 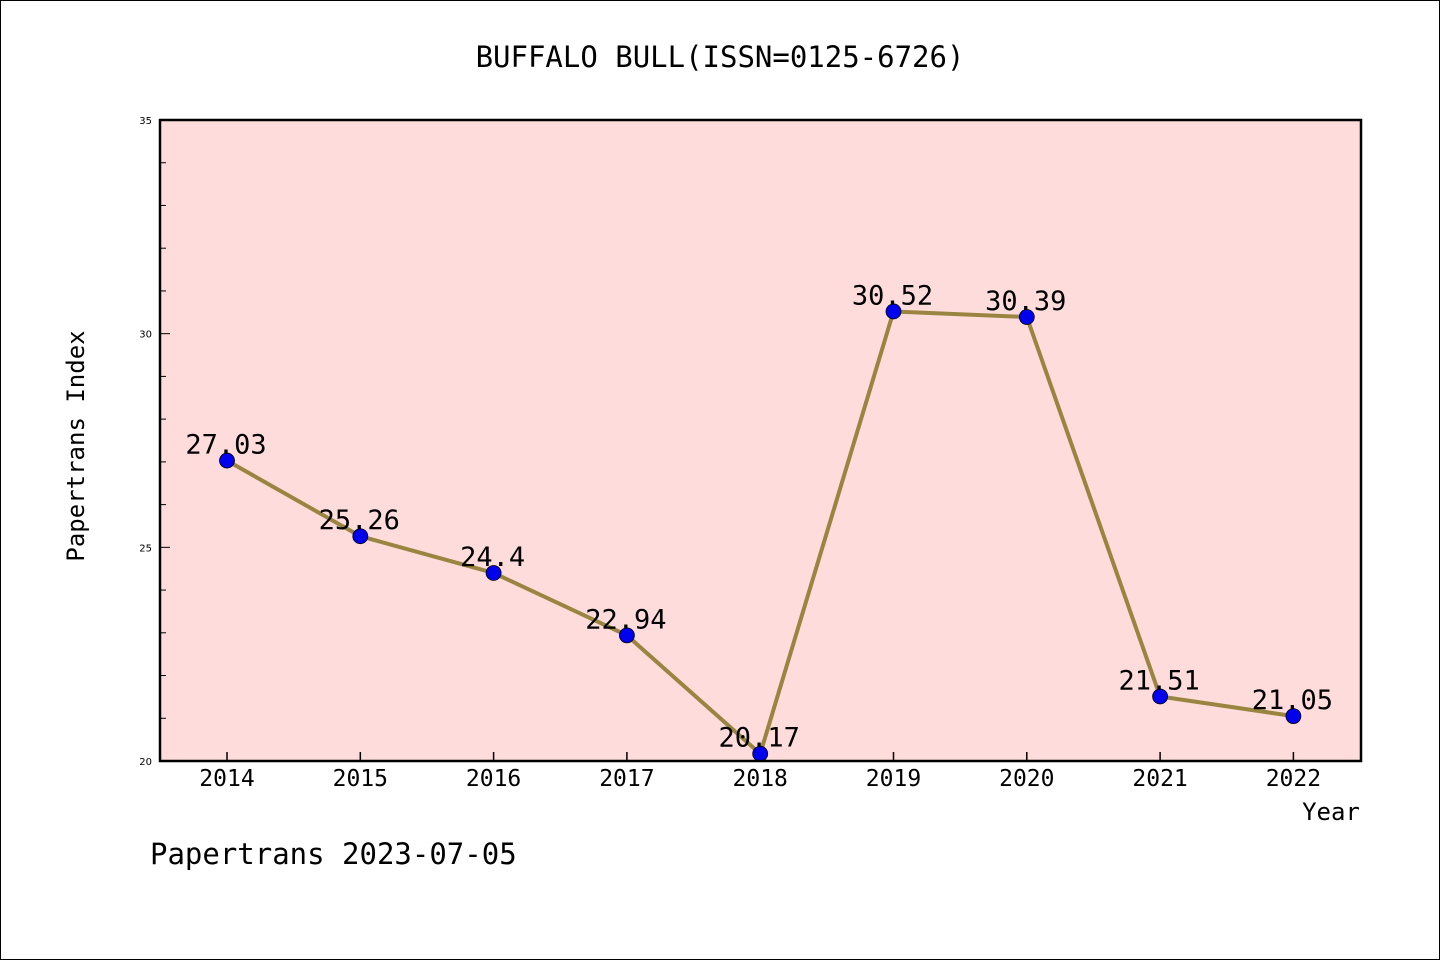 What do you see at coordinates (226, 779) in the screenshot?
I see `x-tick-label: 2014` at bounding box center [226, 779].